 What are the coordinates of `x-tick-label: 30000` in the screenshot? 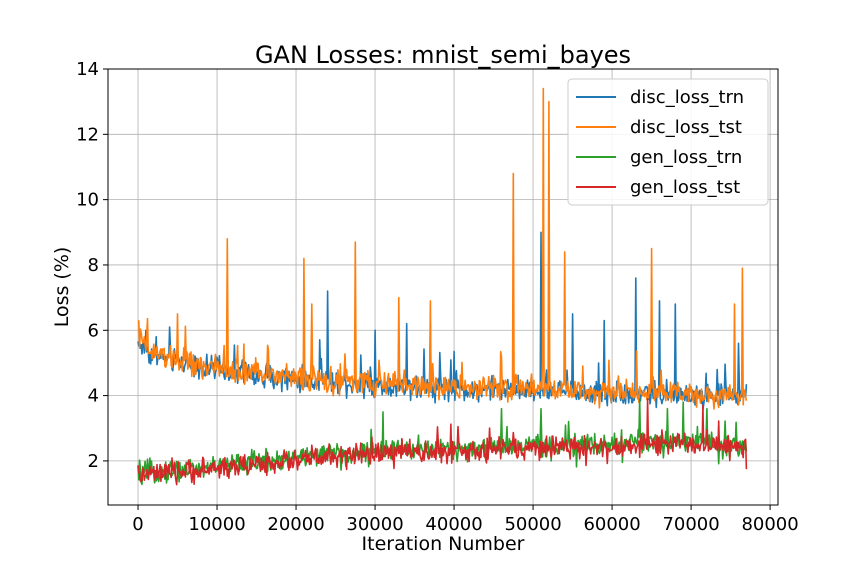 It's located at (374, 524).